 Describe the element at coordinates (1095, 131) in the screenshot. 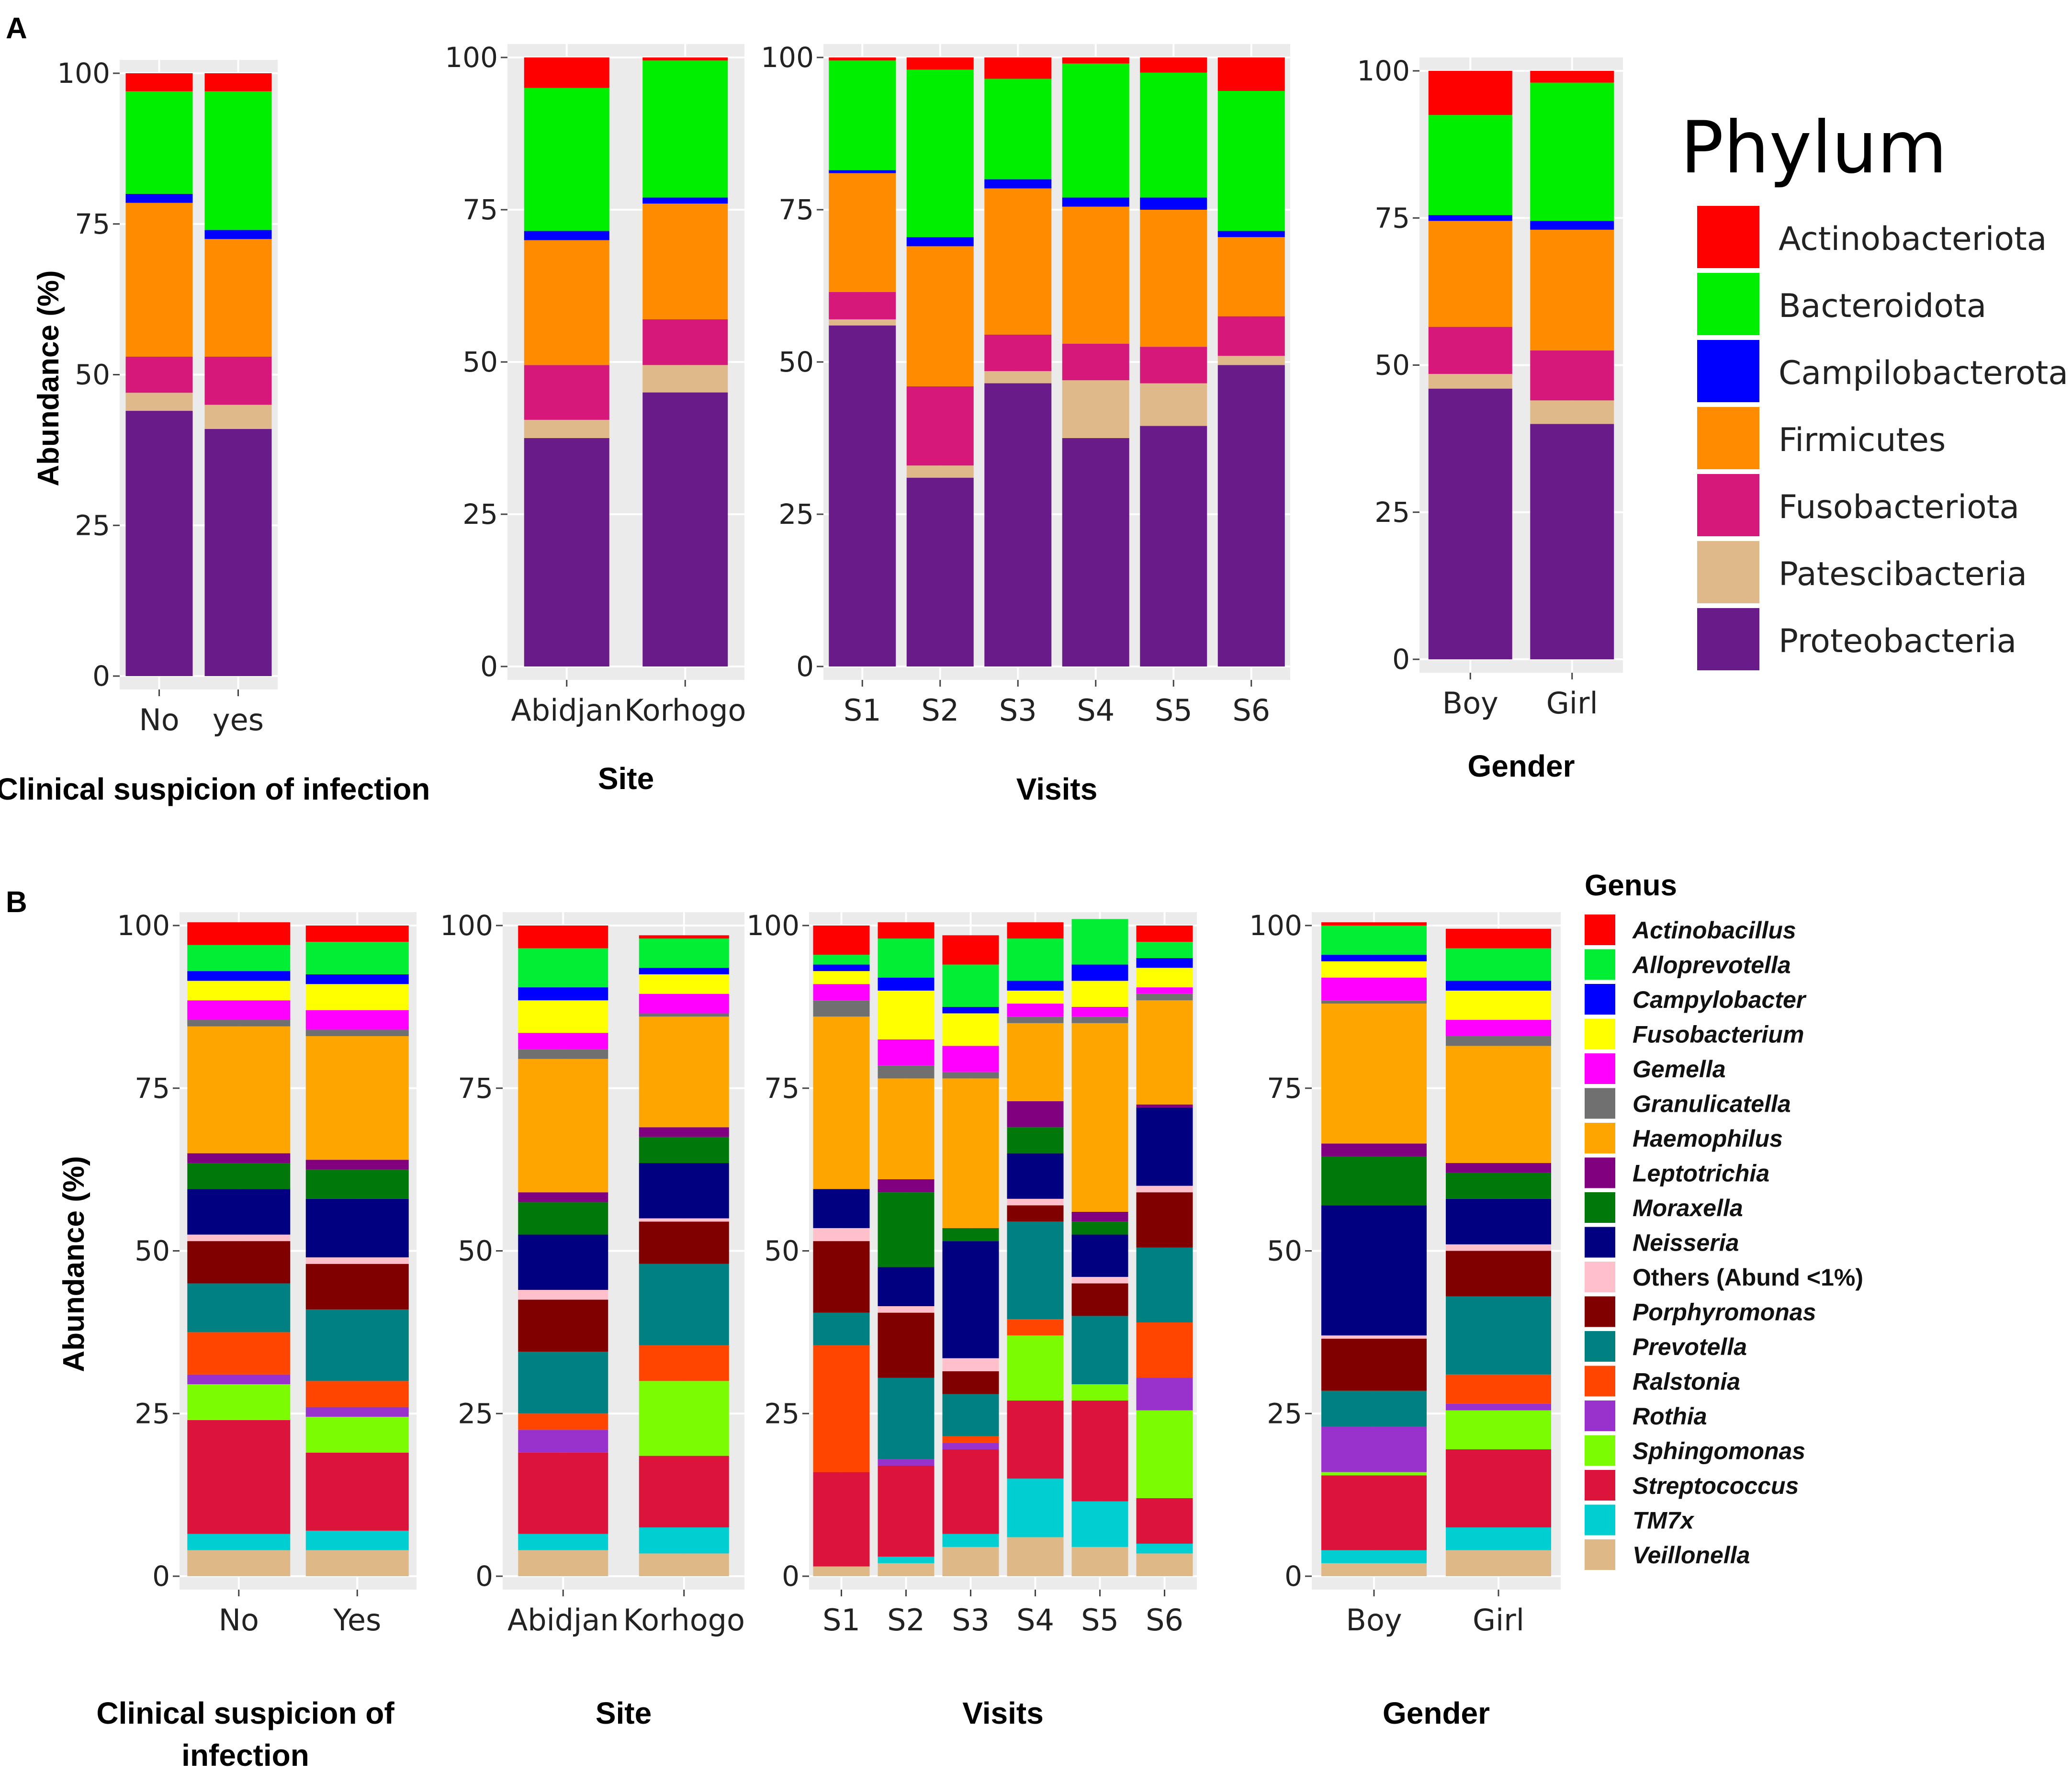

I see `bar-segment-s4-bacteroidota` at that location.